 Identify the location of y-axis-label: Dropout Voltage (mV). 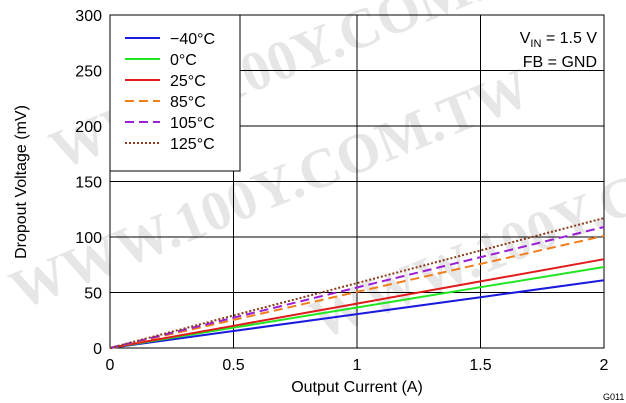
(21, 182).